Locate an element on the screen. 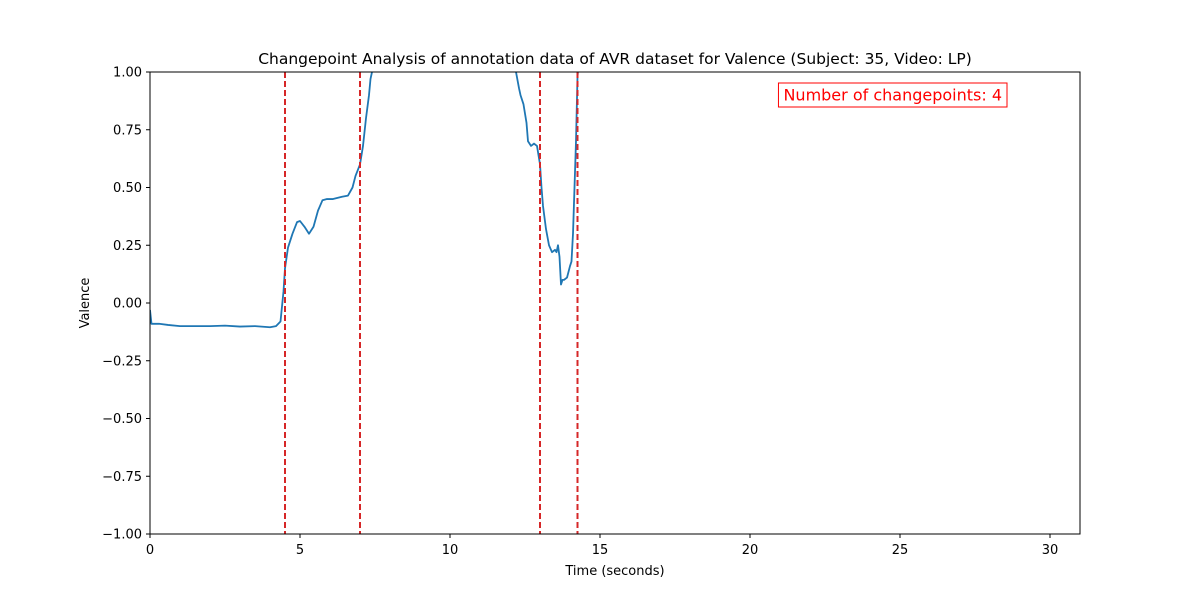  y-tick-label: 0.50 is located at coordinates (127, 188).